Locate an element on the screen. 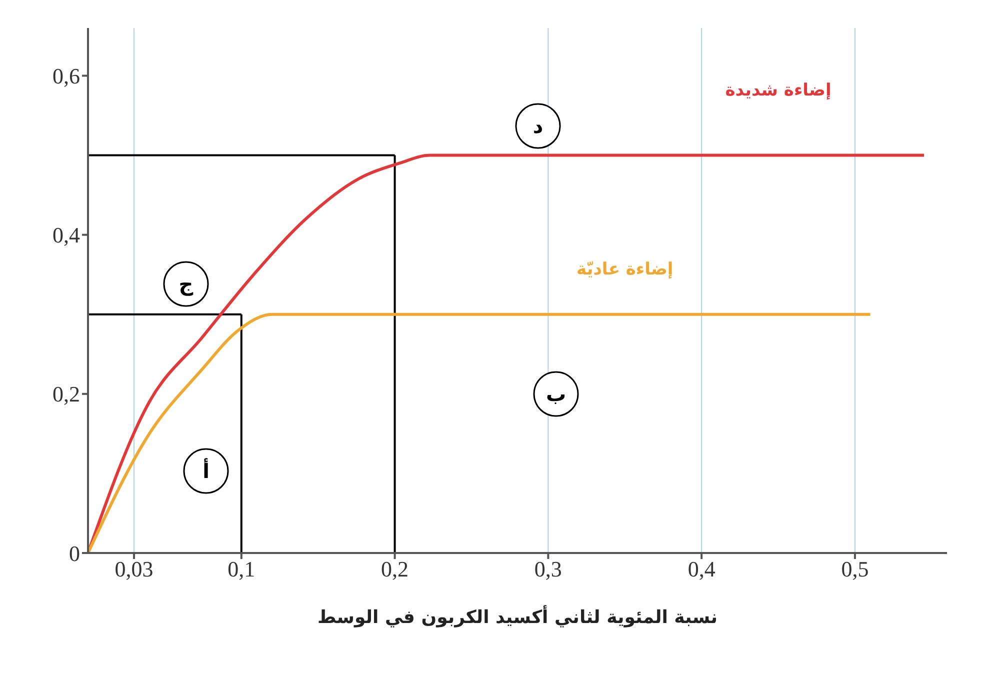 This screenshot has width=985, height=681. x-tick-label: 0,03 is located at coordinates (134, 569).